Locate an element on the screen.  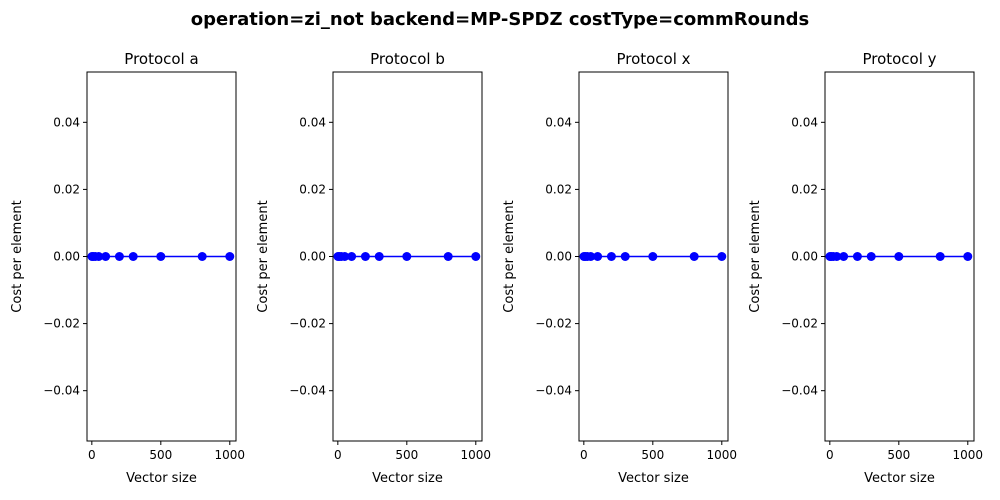
panel-title: Protocol a is located at coordinates (161, 59).